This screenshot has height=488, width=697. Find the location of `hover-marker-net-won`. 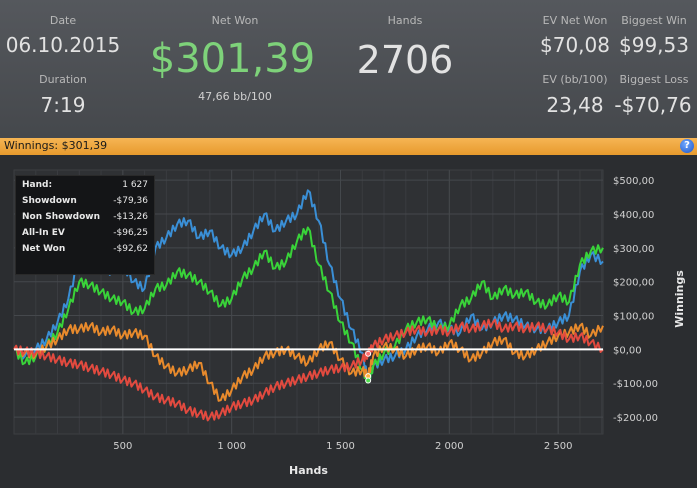

hover-marker-net-won is located at coordinates (368, 380).